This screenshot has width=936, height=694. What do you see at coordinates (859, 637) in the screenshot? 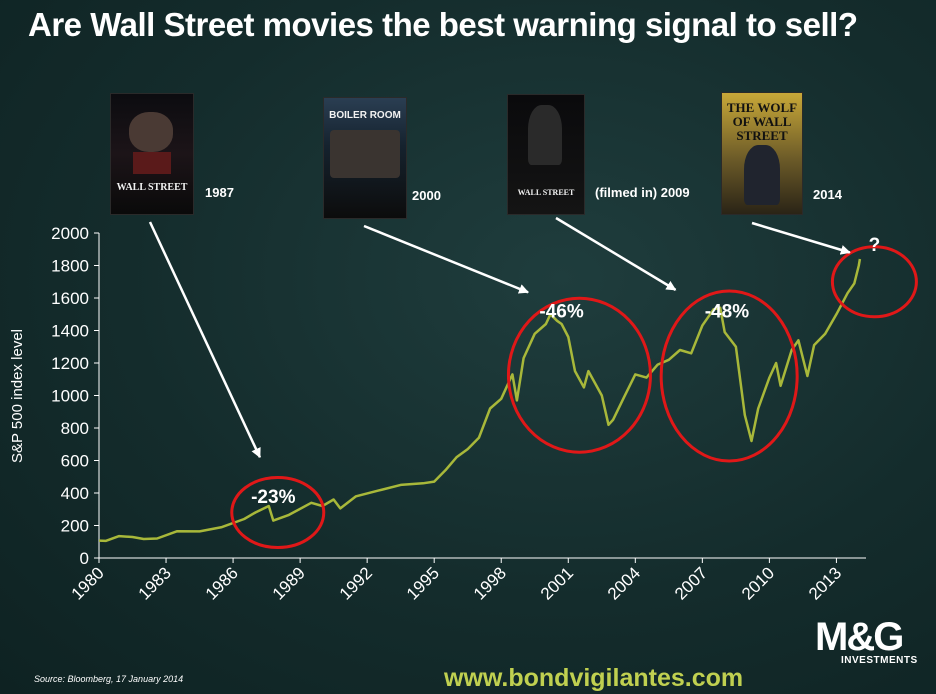
I see `logo-mark: M&G` at bounding box center [859, 637].